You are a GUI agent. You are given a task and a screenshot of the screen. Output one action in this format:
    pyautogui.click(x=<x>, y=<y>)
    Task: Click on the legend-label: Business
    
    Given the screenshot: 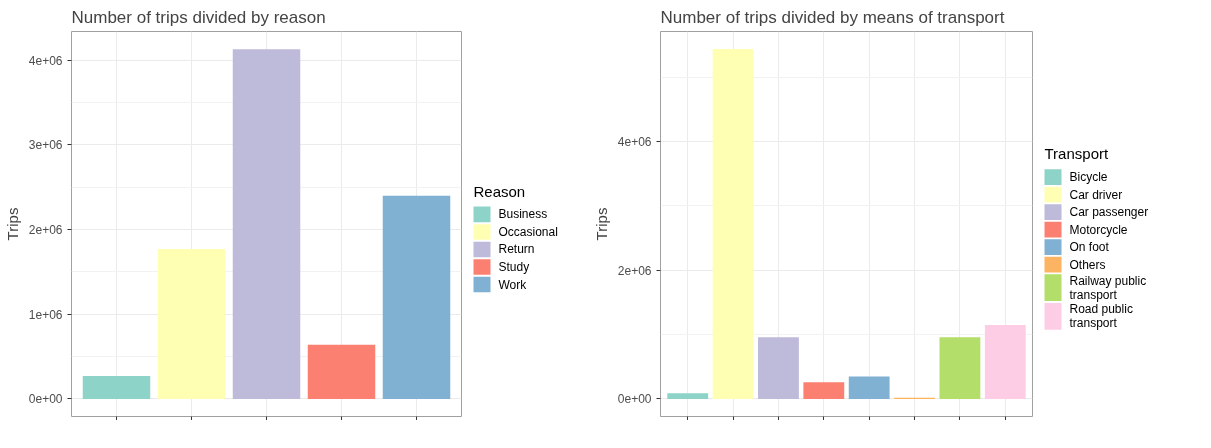 What is the action you would take?
    pyautogui.click(x=523, y=214)
    